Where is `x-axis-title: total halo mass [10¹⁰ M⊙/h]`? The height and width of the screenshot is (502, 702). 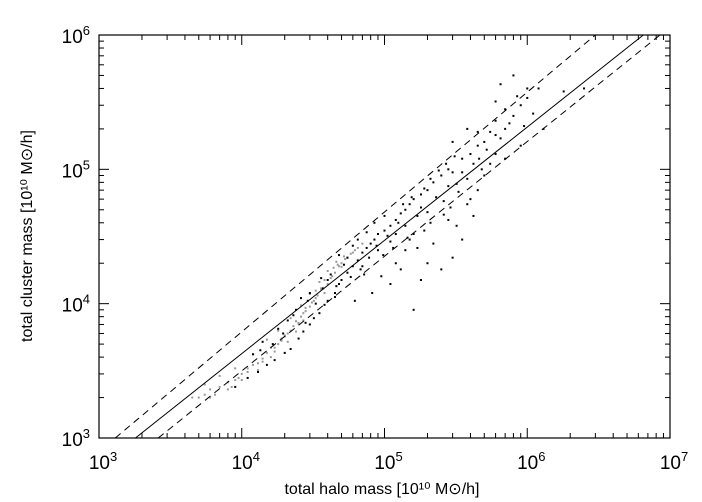 x-axis-title: total halo mass [10¹⁰ M⊙/h] is located at coordinates (381, 489).